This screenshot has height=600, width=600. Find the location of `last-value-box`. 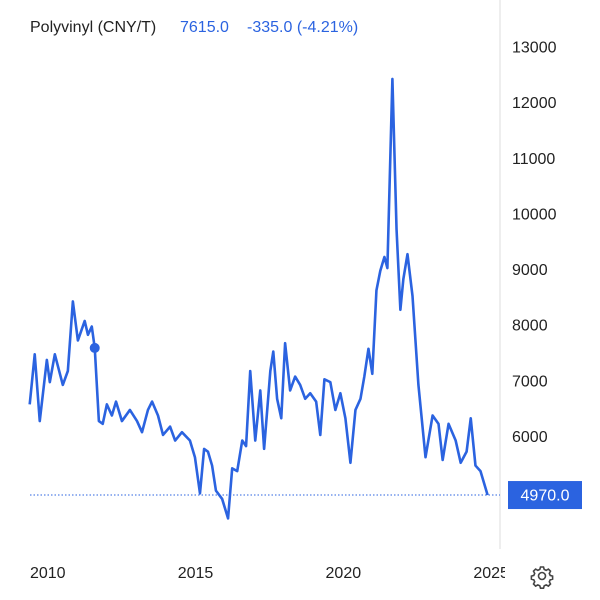

last-value-box is located at coordinates (545, 495).